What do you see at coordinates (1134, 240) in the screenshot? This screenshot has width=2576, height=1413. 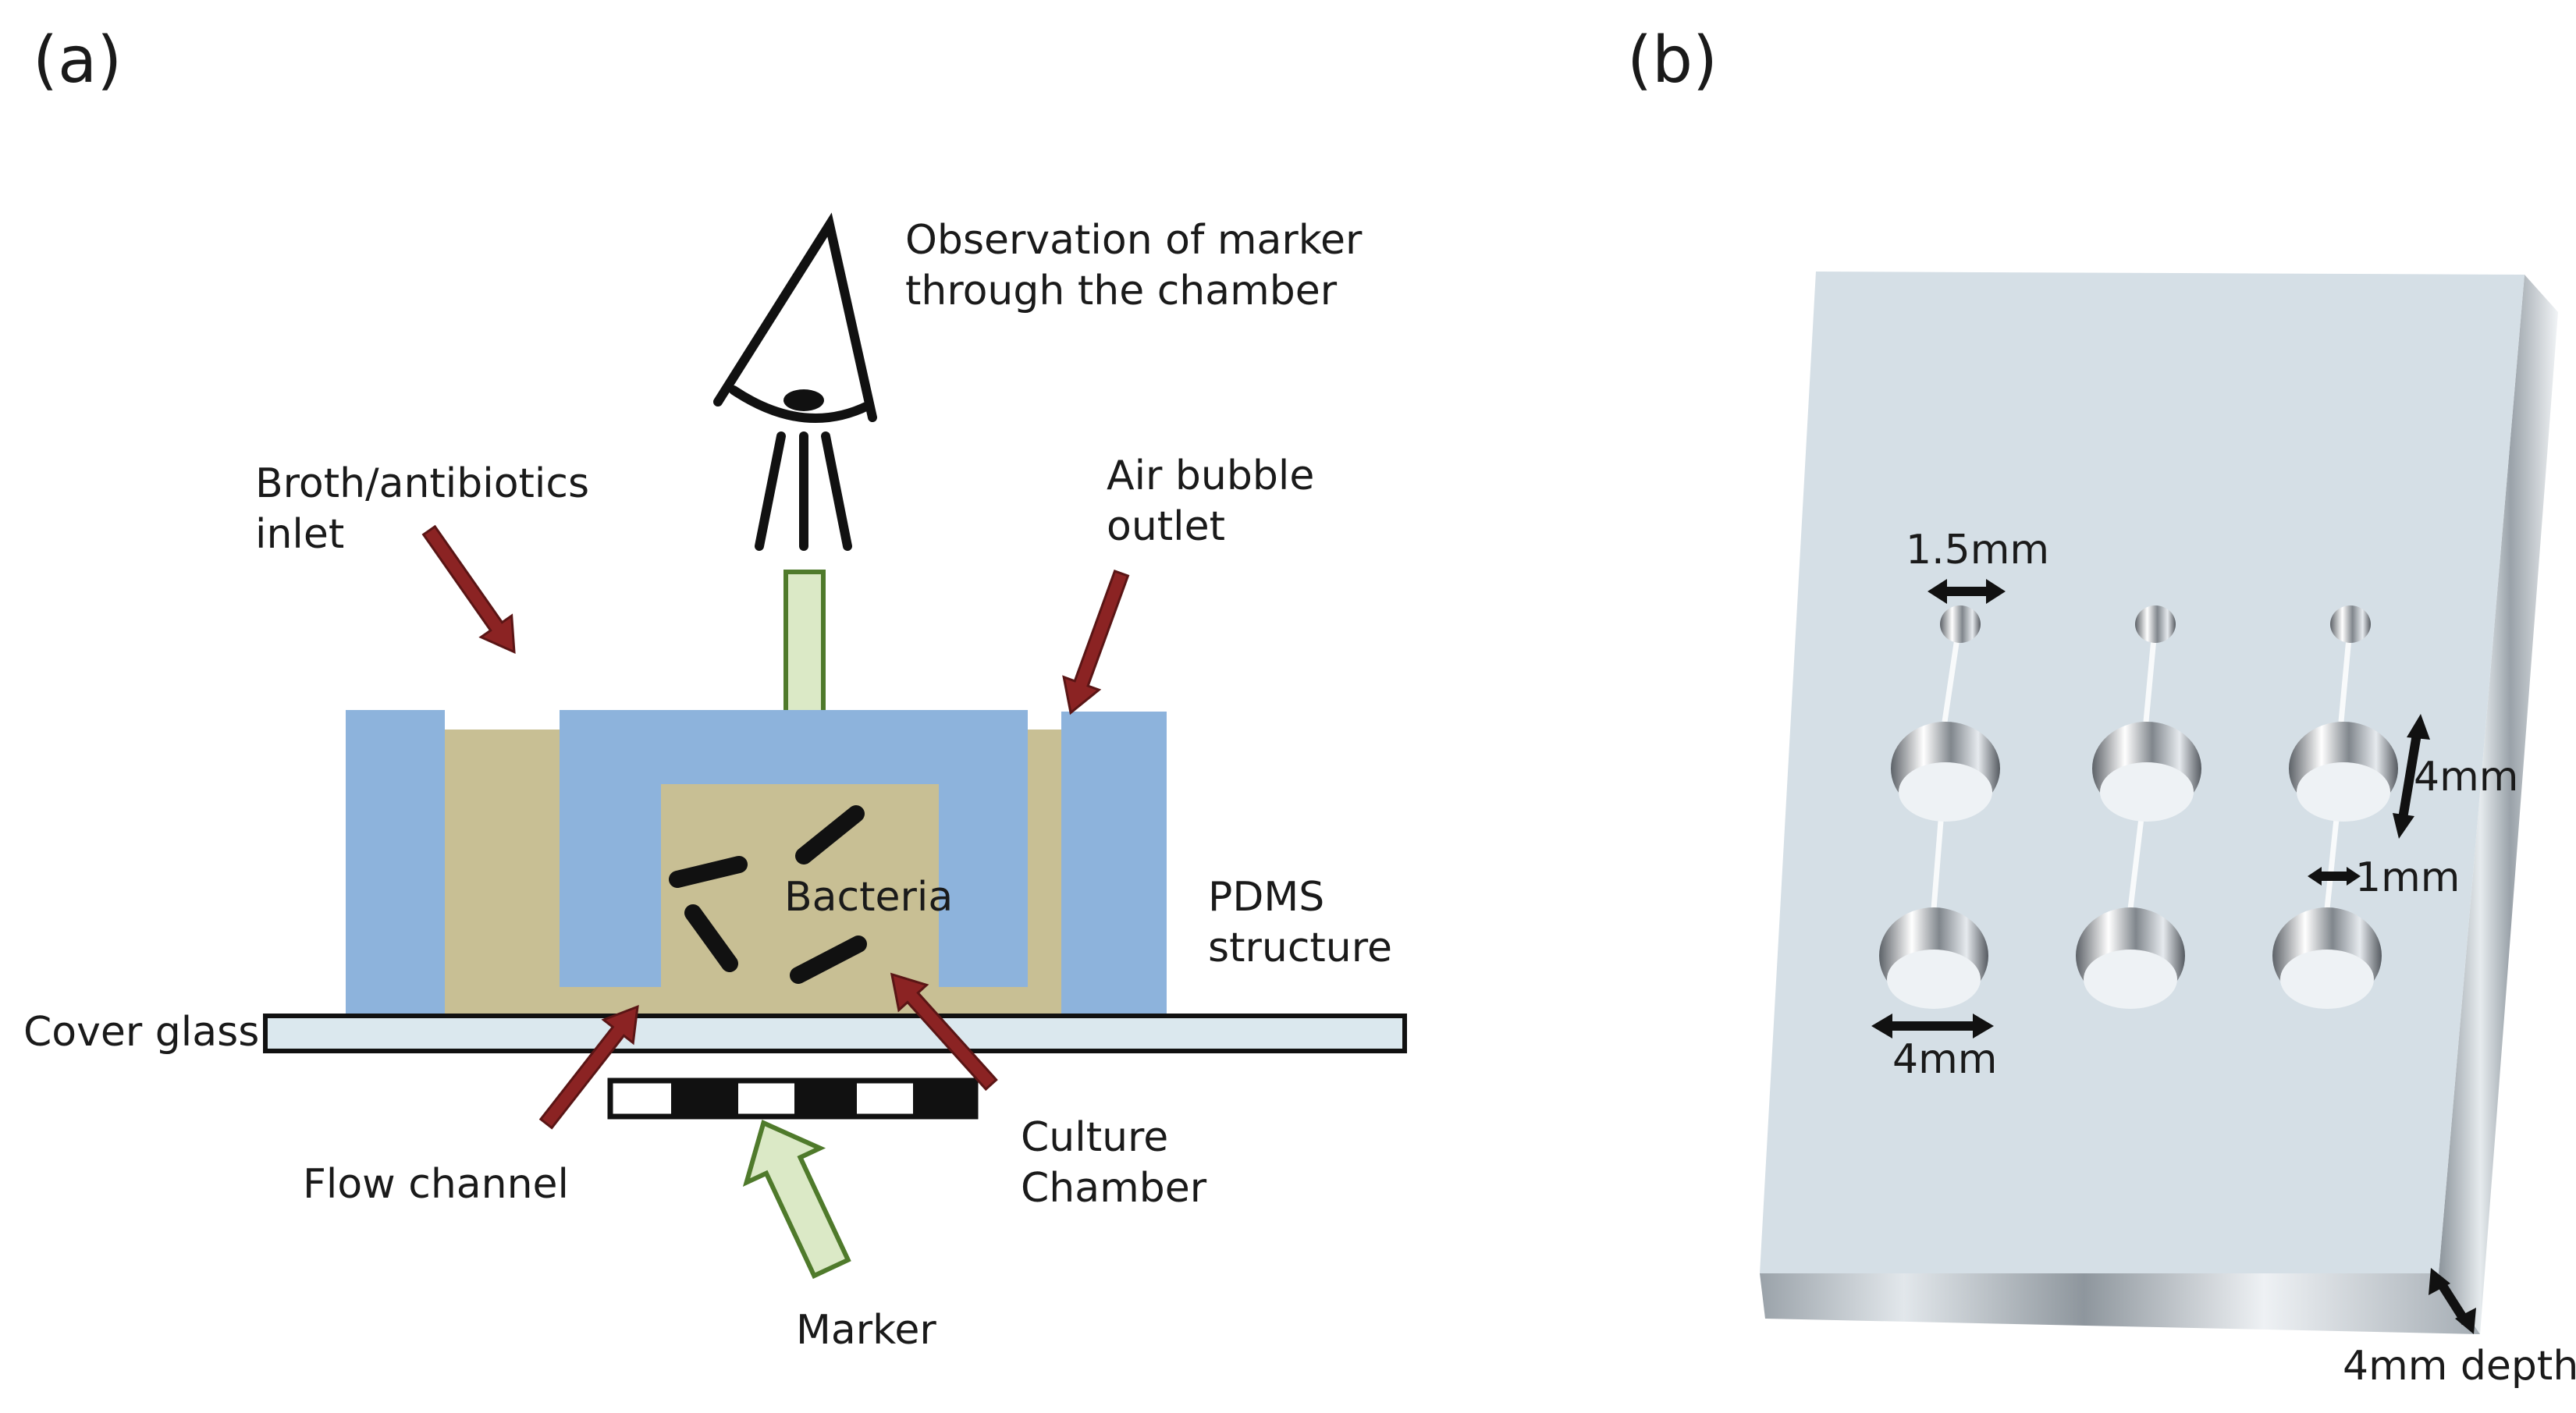 I see `observation-label-line1: Observation of marker` at bounding box center [1134, 240].